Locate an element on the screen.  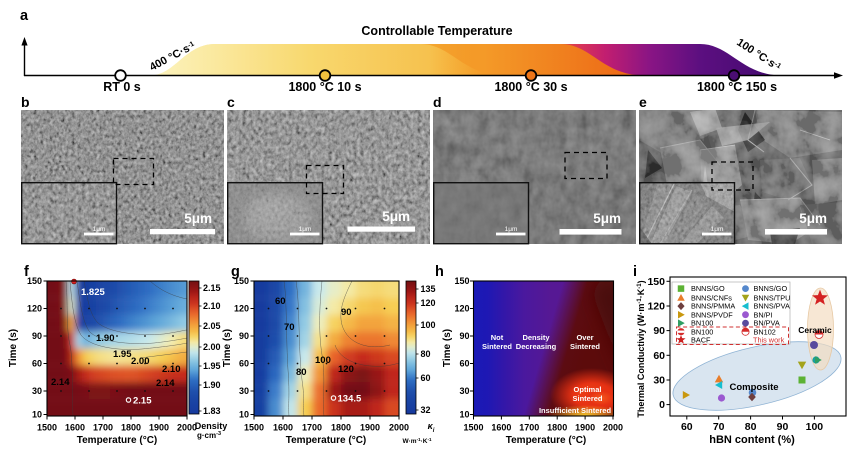
svg-text: BNNS/TPU is located at coordinates (772, 297).